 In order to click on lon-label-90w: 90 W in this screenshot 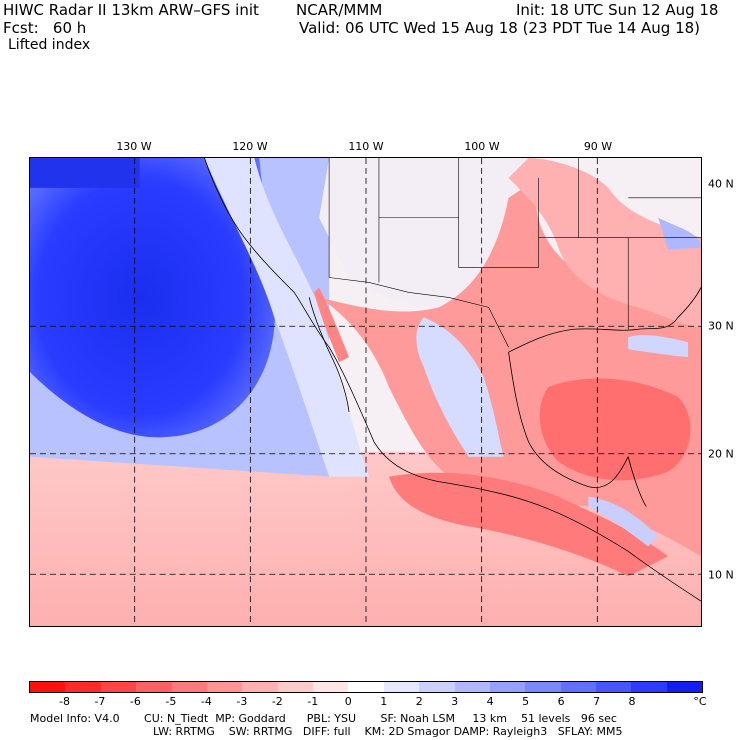, I will do `click(598, 146)`.